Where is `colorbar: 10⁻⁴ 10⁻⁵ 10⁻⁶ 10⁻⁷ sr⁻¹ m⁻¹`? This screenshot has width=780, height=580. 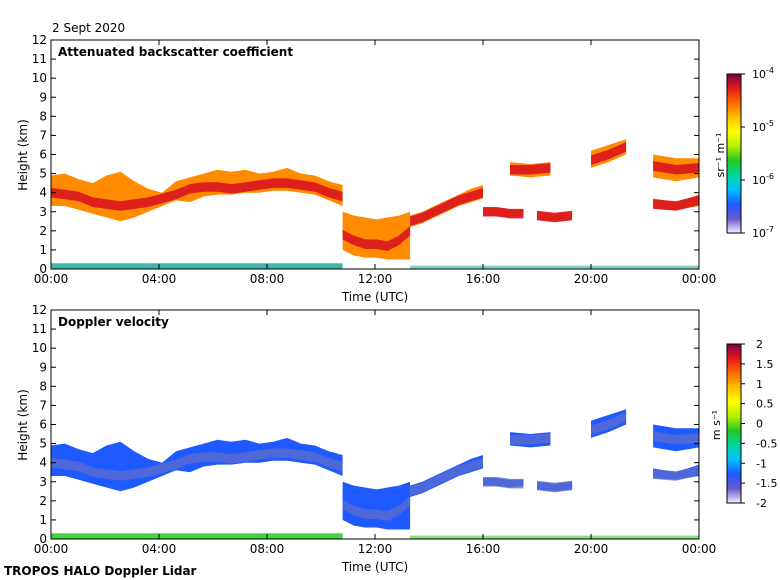 colorbar: 10⁻⁴ 10⁻⁵ 10⁻⁶ 10⁻⁷ sr⁻¹ m⁻¹ is located at coordinates (744, 153).